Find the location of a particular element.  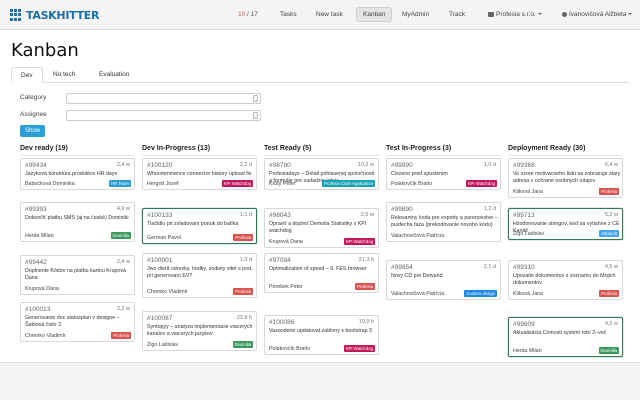

card-id-link: #99442 is located at coordinates (36, 262).